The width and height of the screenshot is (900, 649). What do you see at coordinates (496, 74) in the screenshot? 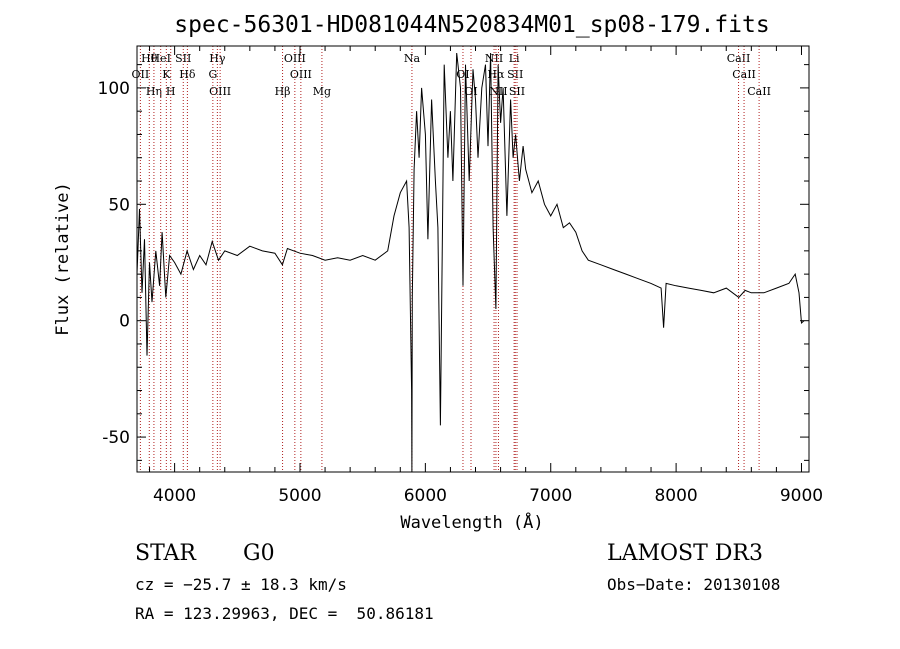
I see `marker-label: Hα` at bounding box center [496, 74].